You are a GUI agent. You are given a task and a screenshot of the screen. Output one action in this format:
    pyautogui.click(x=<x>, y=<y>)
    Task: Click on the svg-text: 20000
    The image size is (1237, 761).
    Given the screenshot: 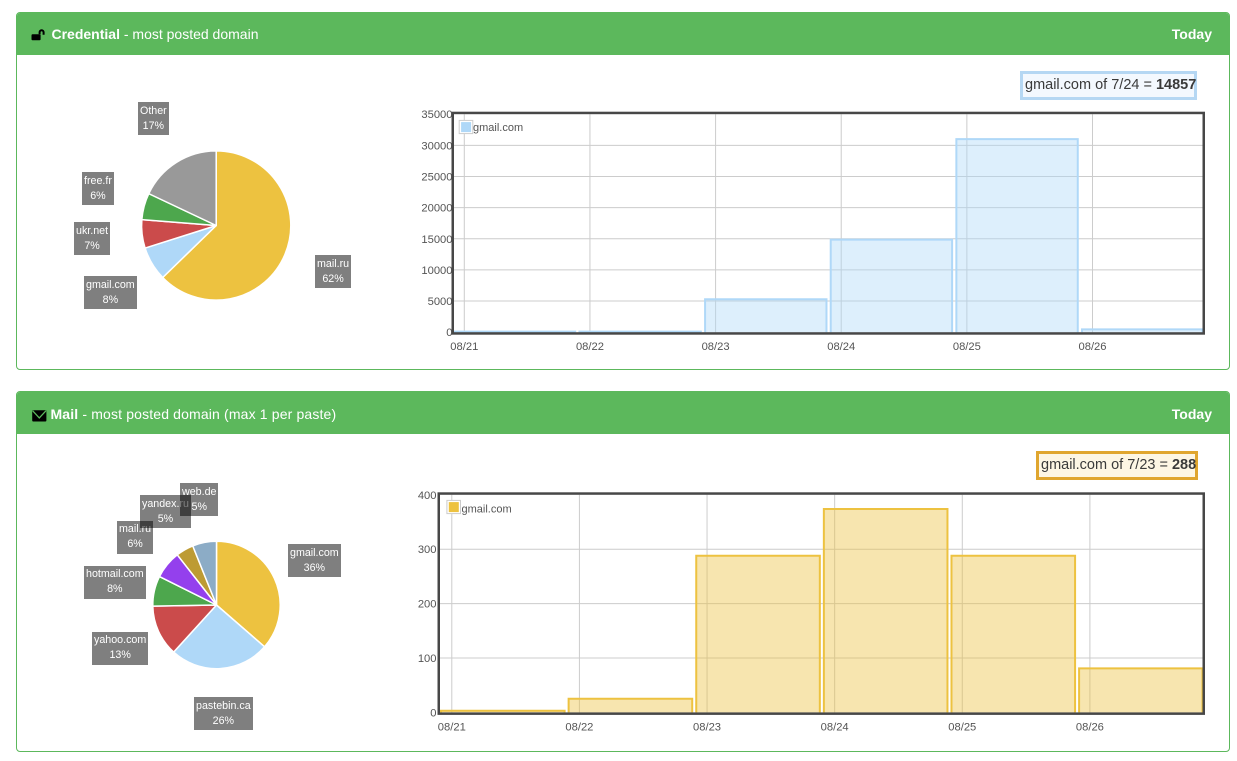 What is the action you would take?
    pyautogui.click(x=436, y=209)
    